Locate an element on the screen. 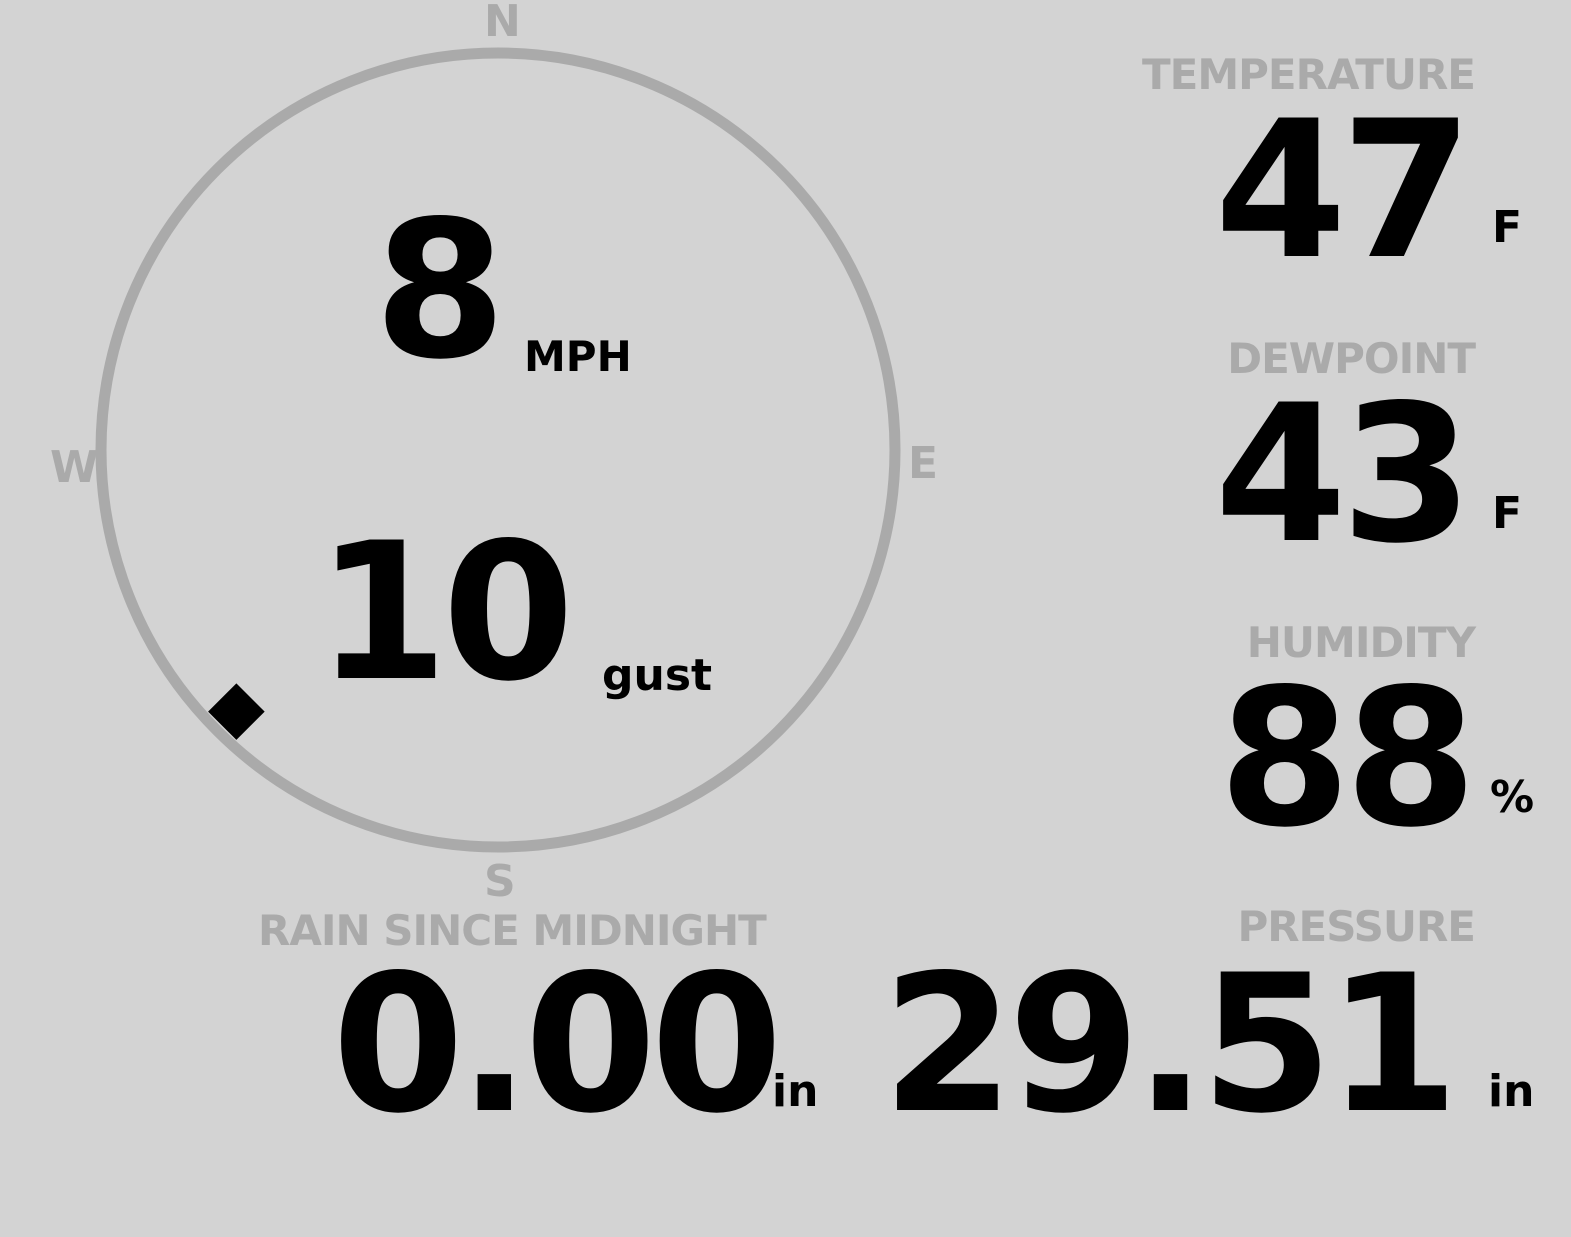 Image resolution: width=1571 pixels, height=1237 pixels. dewpoint-label: DEWPOINT is located at coordinates (1351, 358).